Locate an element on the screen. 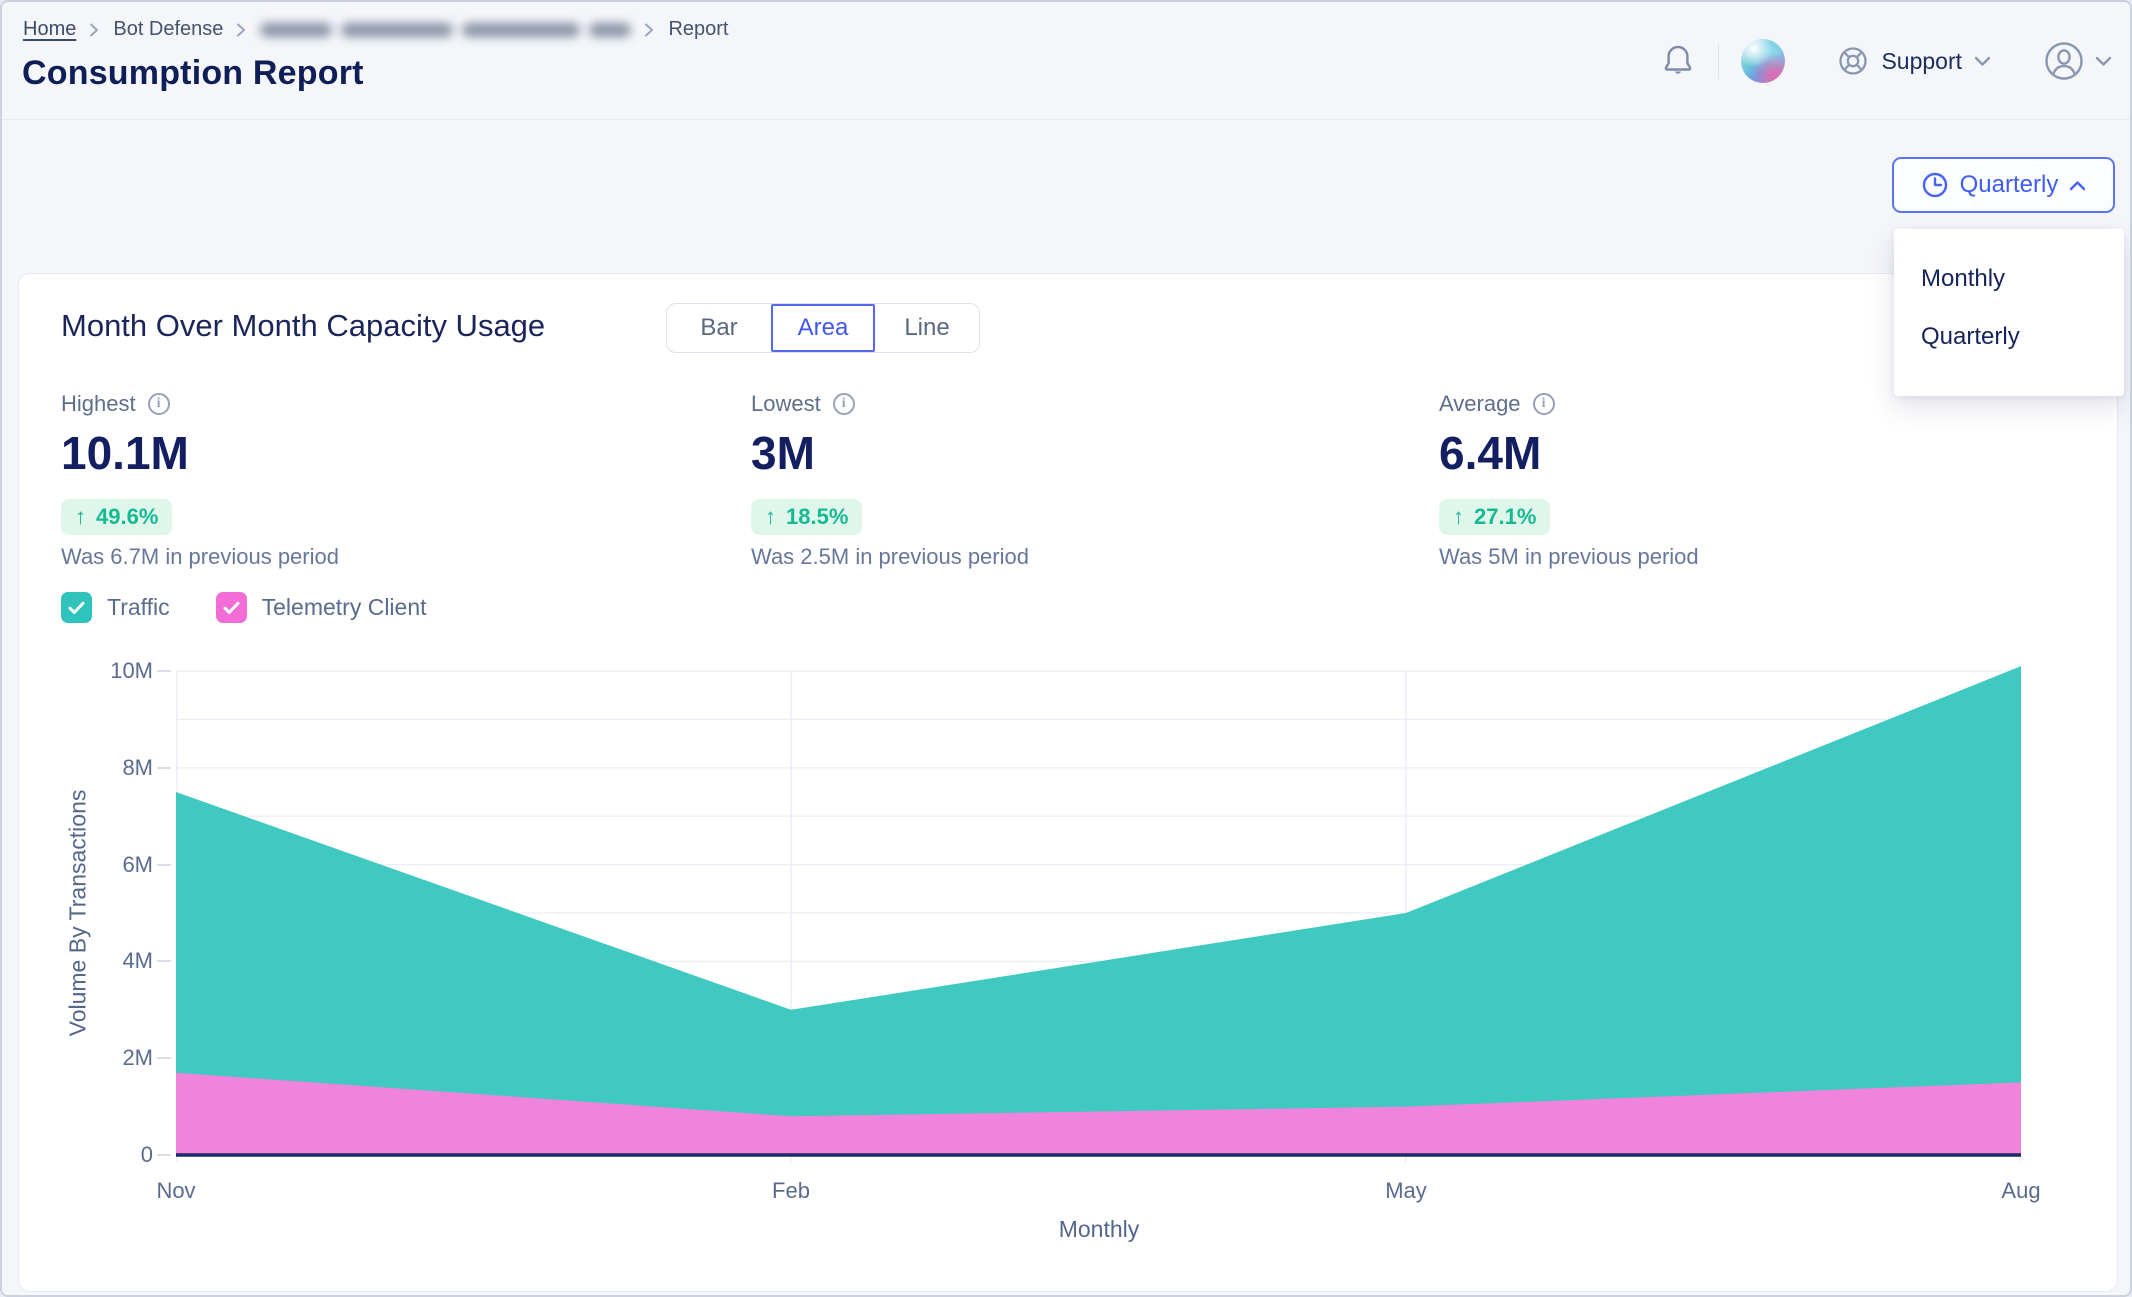  toggle-area: Area is located at coordinates (823, 328).